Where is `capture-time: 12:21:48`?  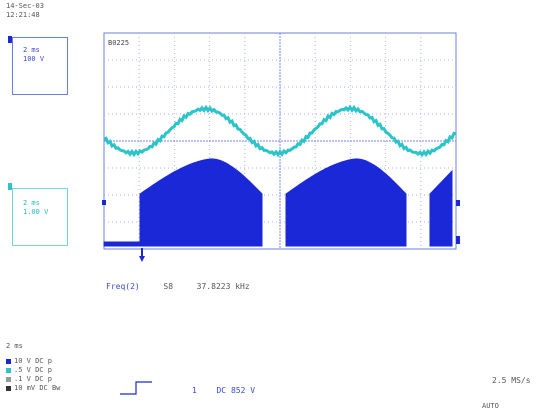
capture-time: 12:21:48 is located at coordinates (23, 15).